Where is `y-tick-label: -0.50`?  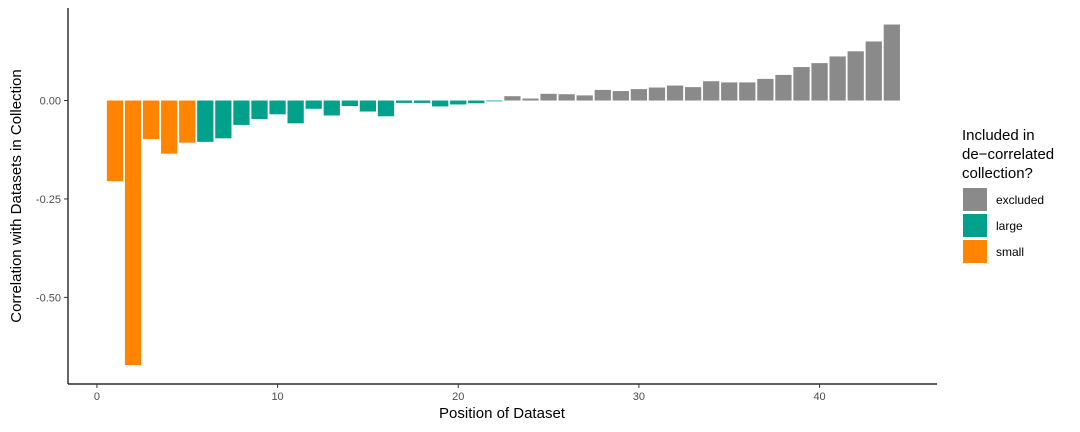
y-tick-label: -0.50 is located at coordinates (48, 298).